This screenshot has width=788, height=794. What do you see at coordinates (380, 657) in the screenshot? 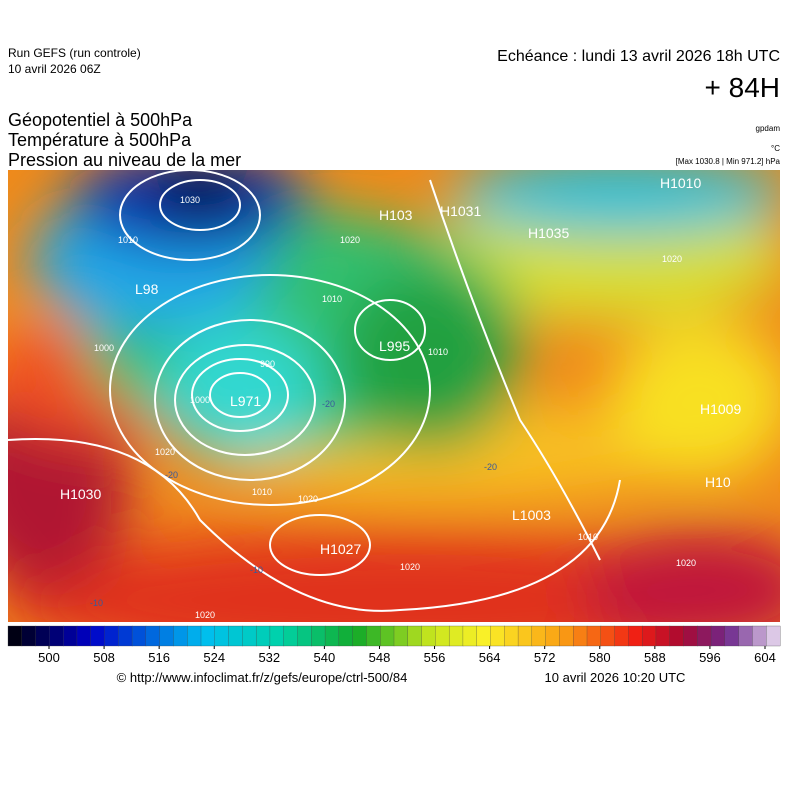
I see `colorbar-label: 548` at bounding box center [380, 657].